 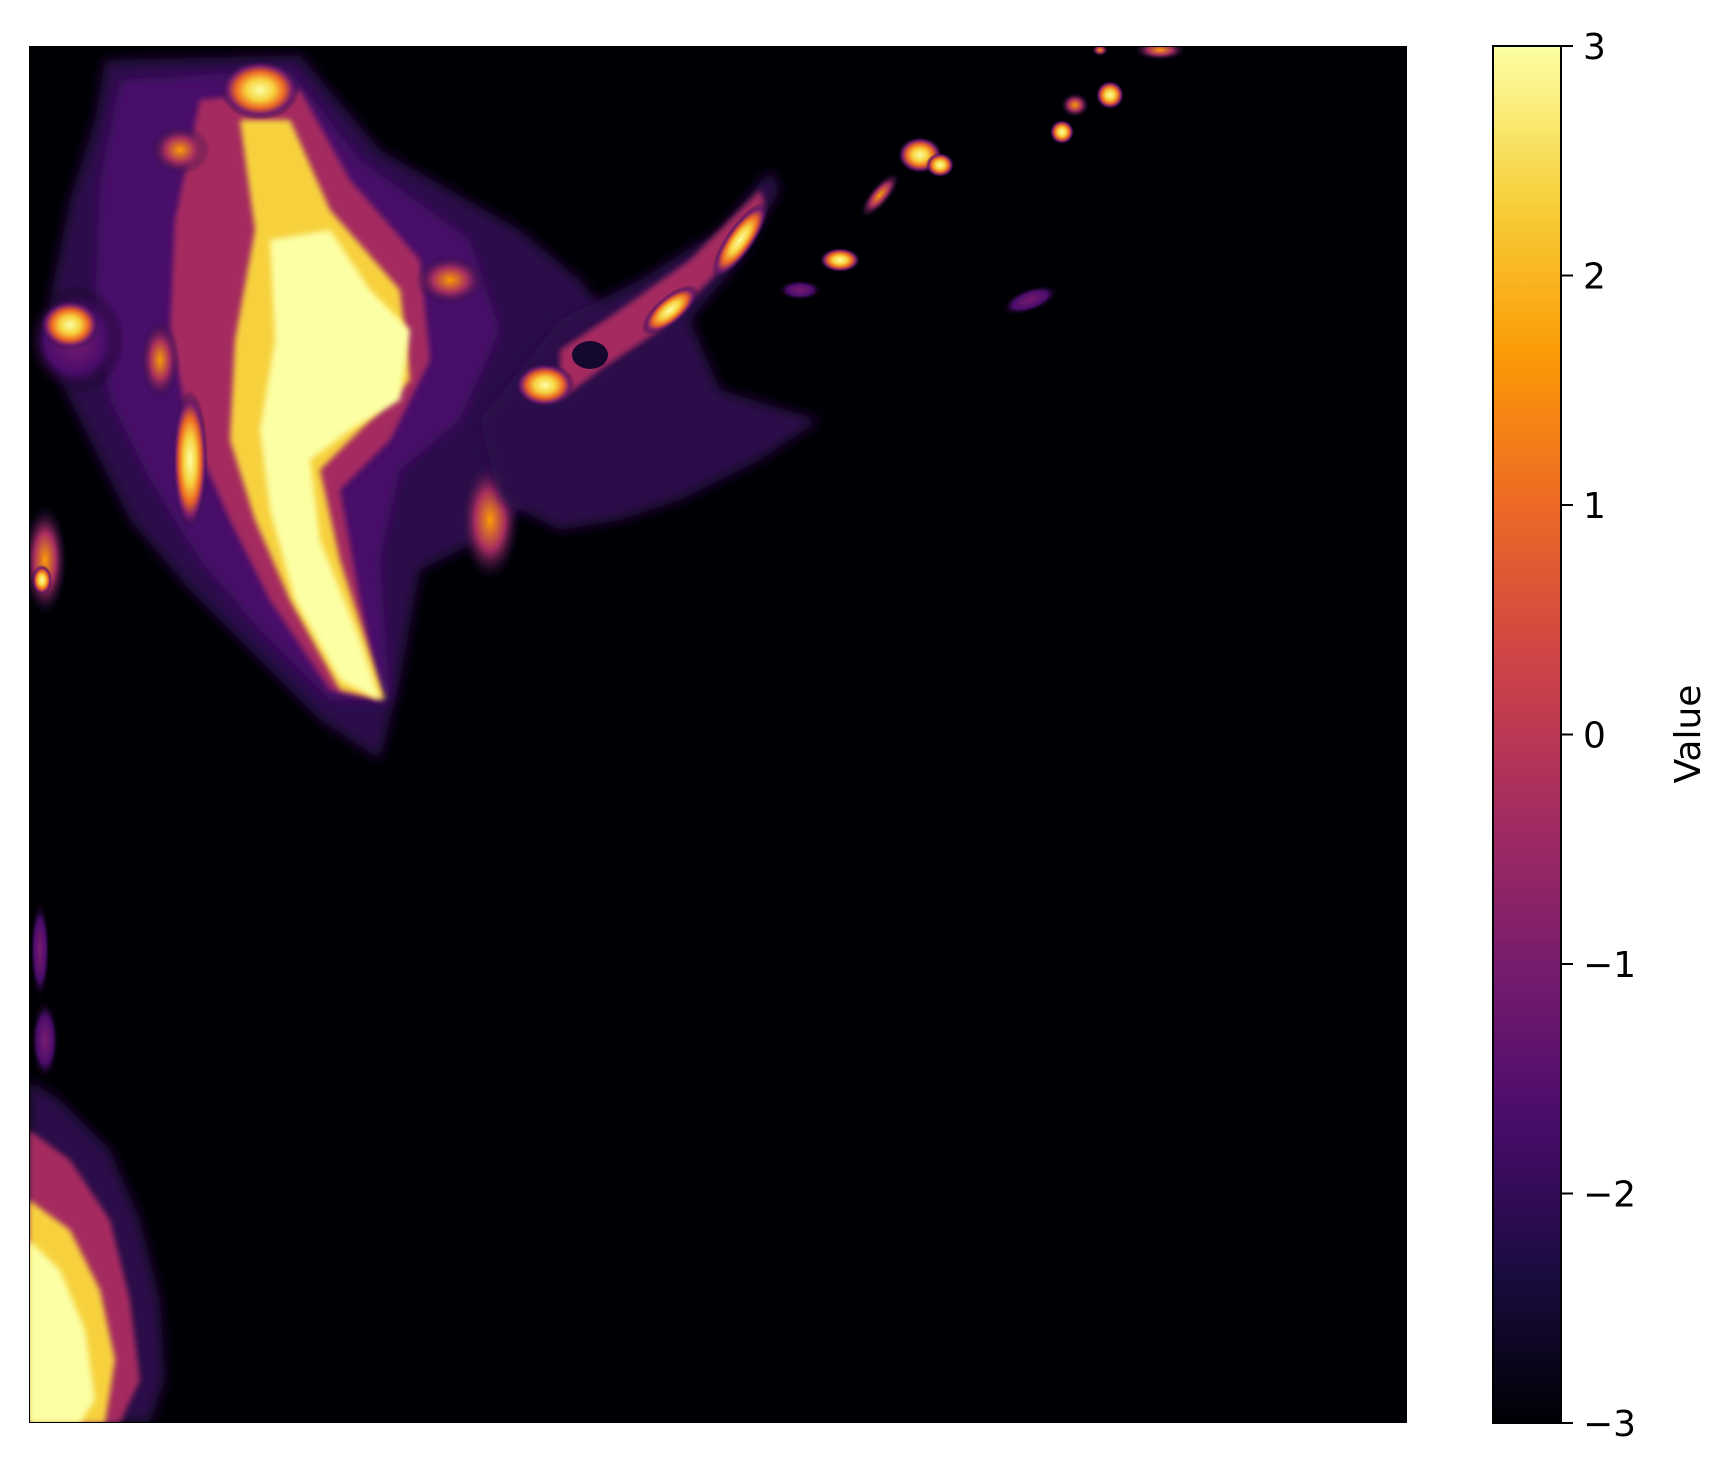 What do you see at coordinates (97, 1161) in the screenshot?
I see `landmass-lower-left` at bounding box center [97, 1161].